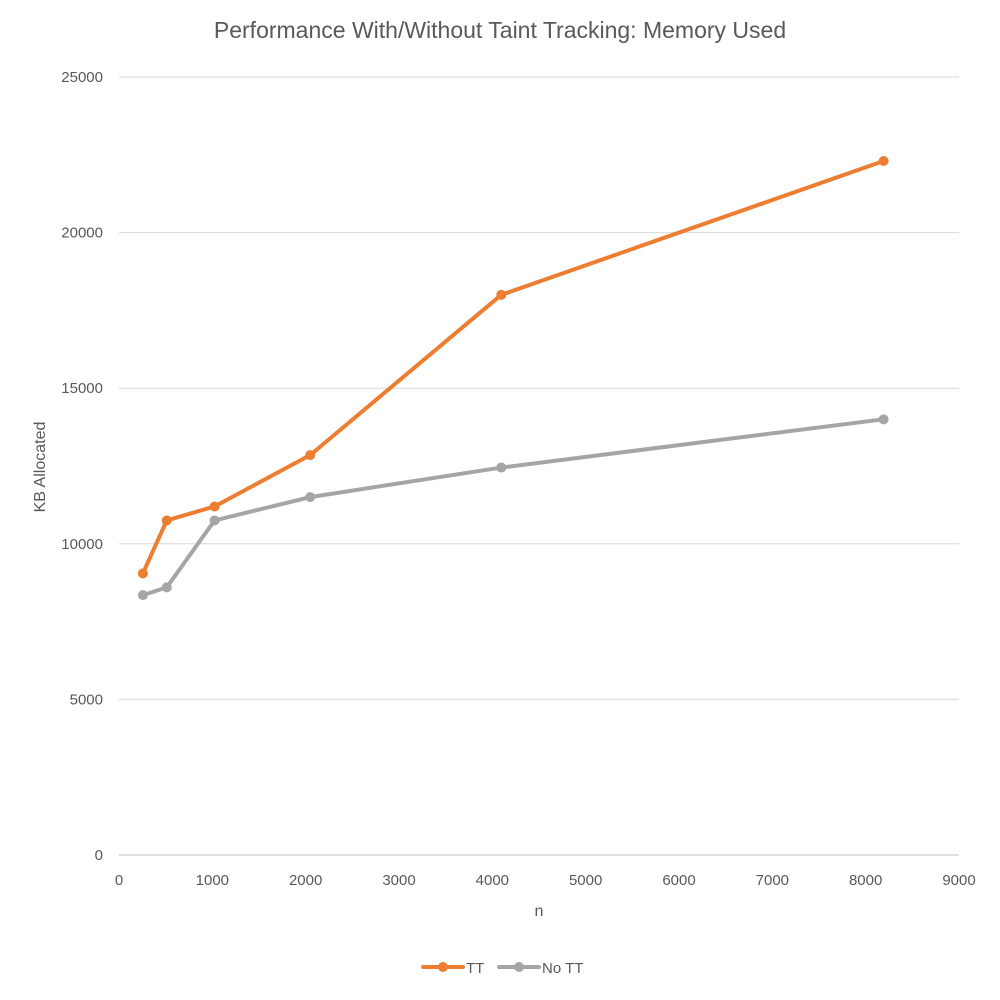 Image resolution: width=1000 pixels, height=1000 pixels. Describe the element at coordinates (540, 968) in the screenshot. I see `legend-item: No TT` at that location.